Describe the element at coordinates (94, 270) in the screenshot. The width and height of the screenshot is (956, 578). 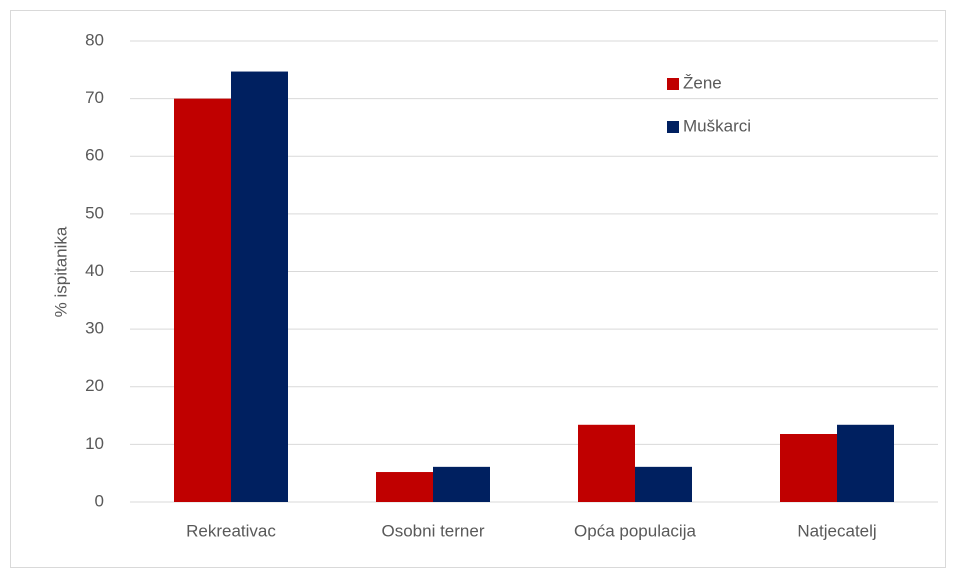
I see `y-tick-label: 40` at that location.